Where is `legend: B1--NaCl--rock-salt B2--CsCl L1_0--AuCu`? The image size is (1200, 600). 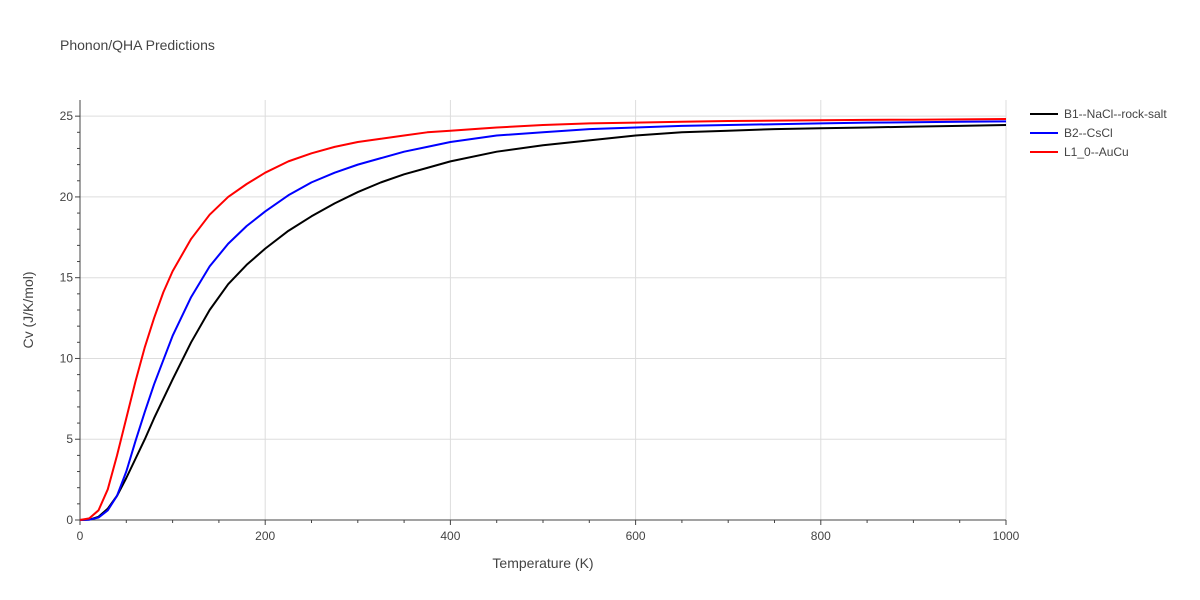
legend: B1--NaCl--rock-salt B2--CsCl L1_0--AuCu is located at coordinates (1098, 133).